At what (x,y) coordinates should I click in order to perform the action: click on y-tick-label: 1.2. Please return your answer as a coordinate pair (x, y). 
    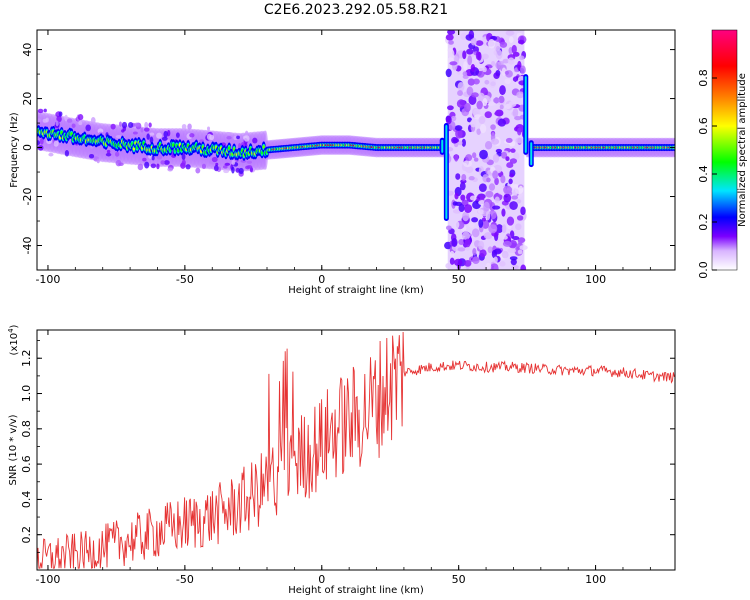
    Looking at the image, I should click on (26, 358).